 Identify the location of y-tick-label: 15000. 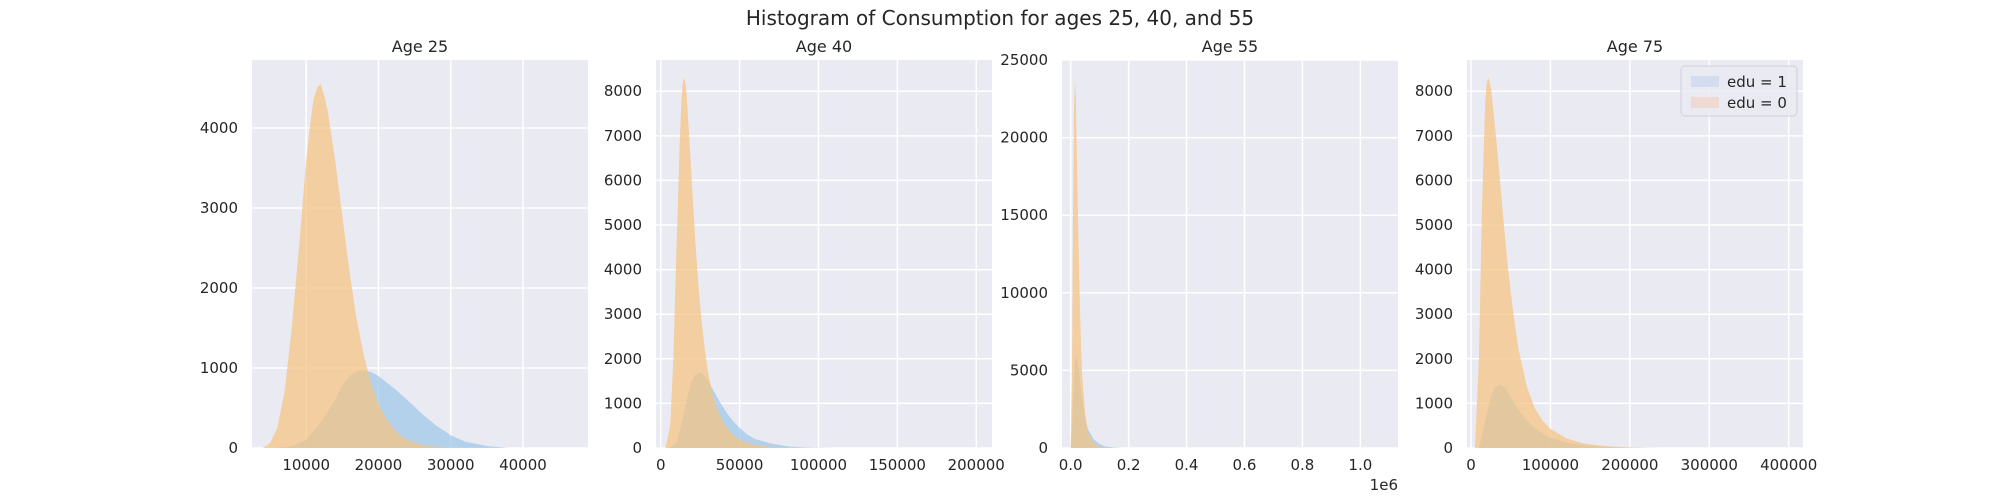
(1024, 215).